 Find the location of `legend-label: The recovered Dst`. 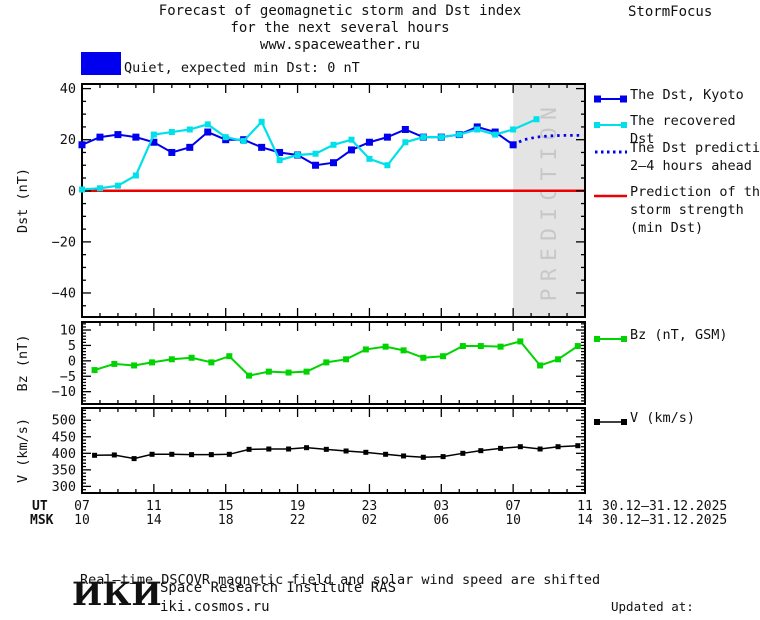

legend-label: The recovered Dst is located at coordinates (683, 130).